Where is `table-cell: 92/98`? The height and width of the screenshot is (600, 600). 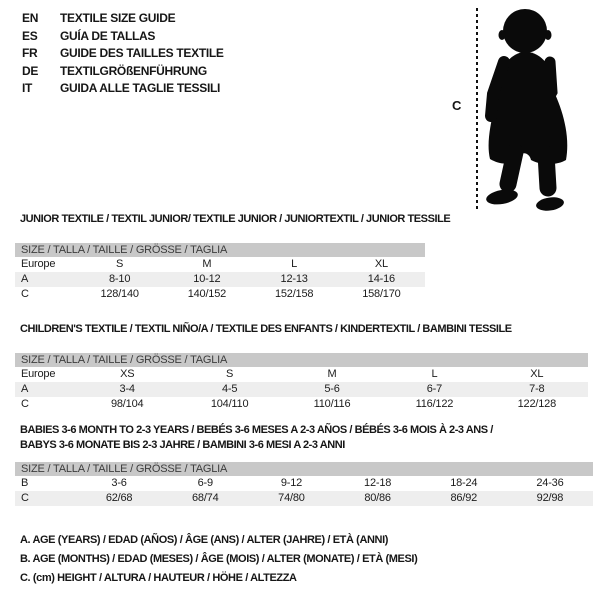
table-cell: 92/98 is located at coordinates (550, 498).